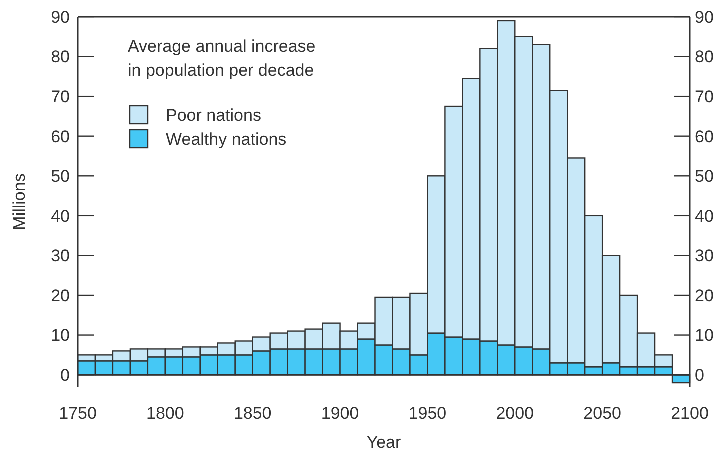  Describe the element at coordinates (704, 57) in the screenshot. I see `y2-tick-label: 80` at that location.